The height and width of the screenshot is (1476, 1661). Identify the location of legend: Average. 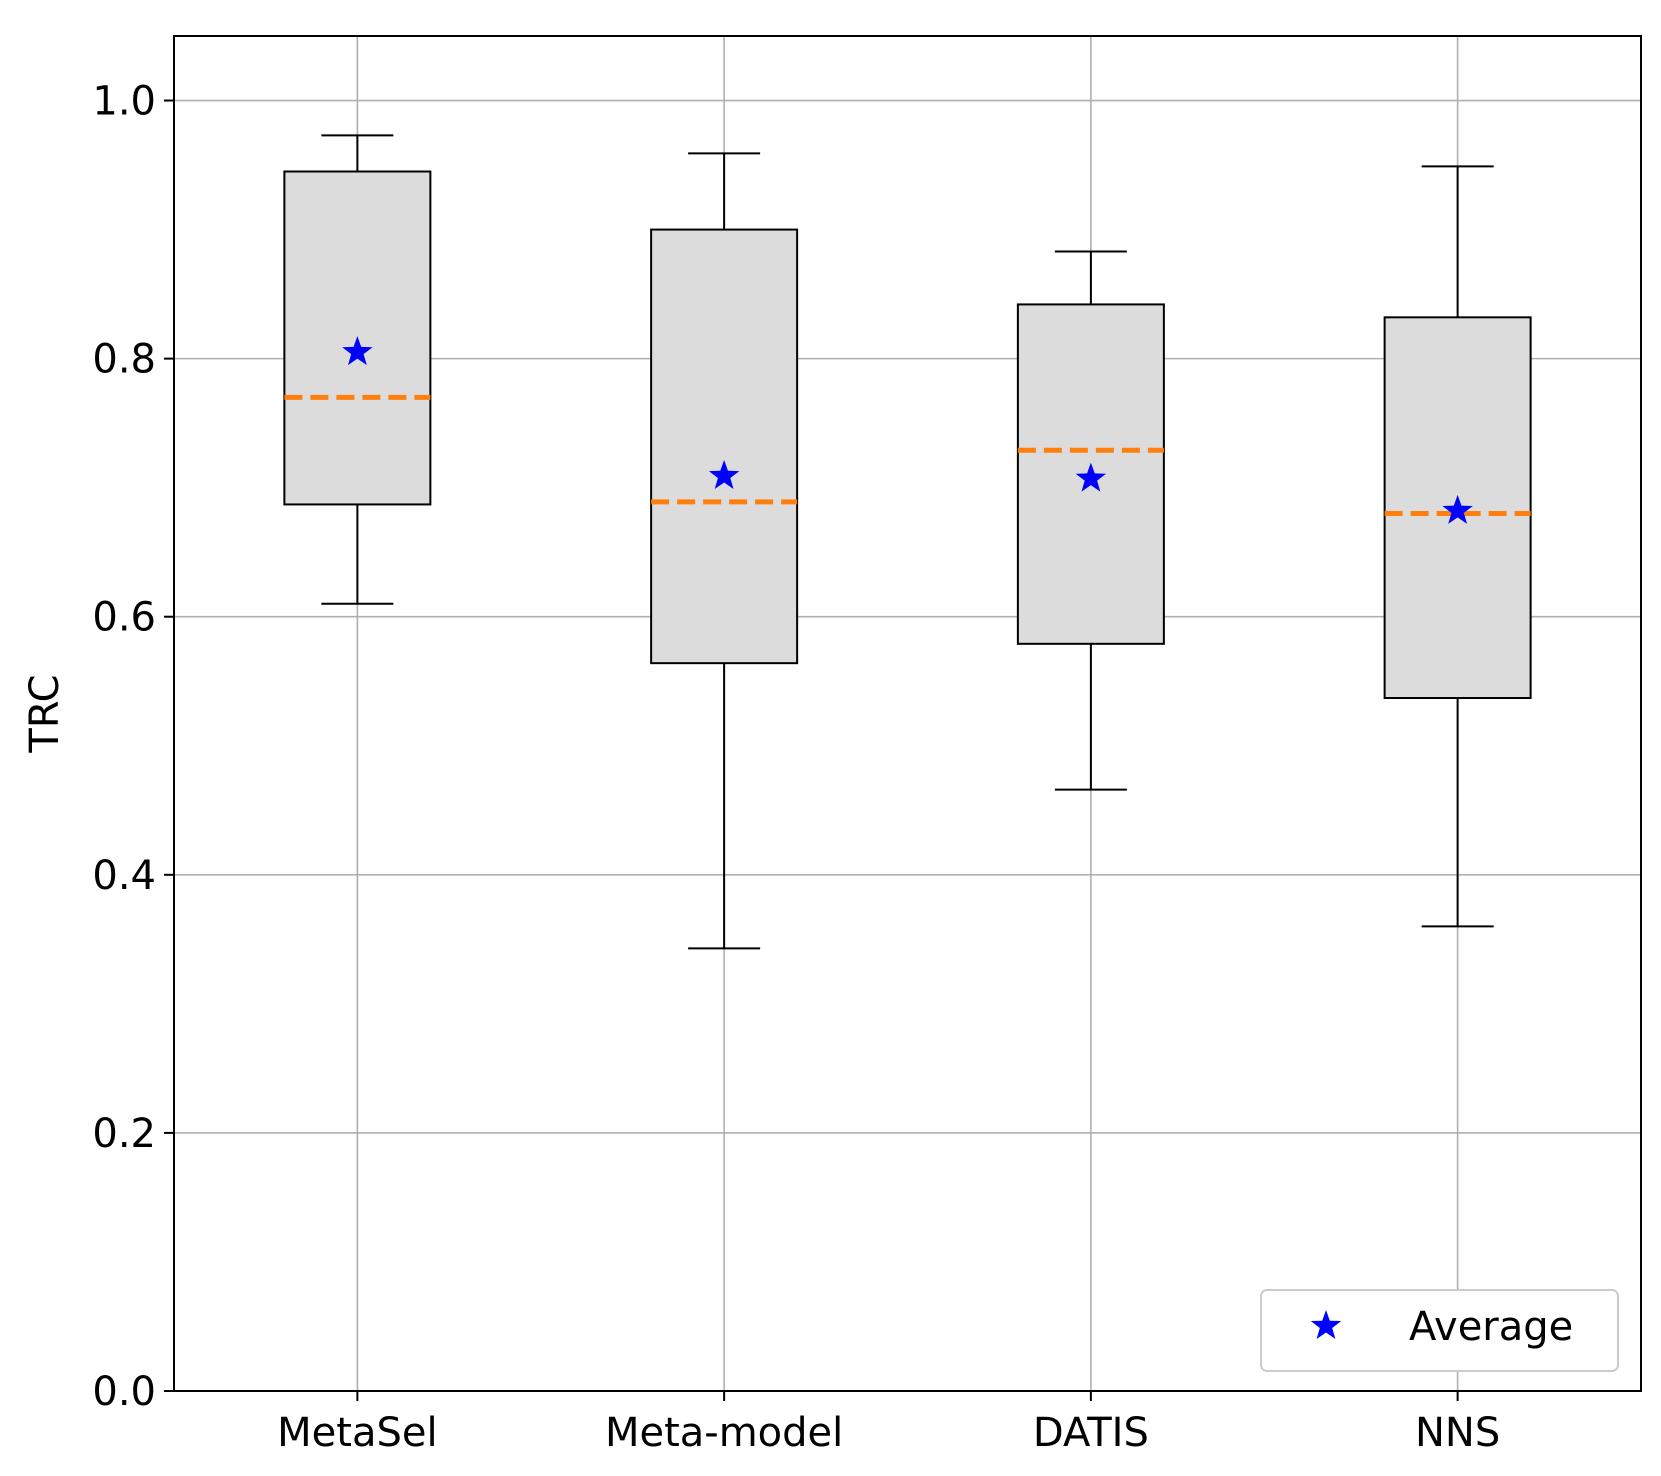
(1439, 1330).